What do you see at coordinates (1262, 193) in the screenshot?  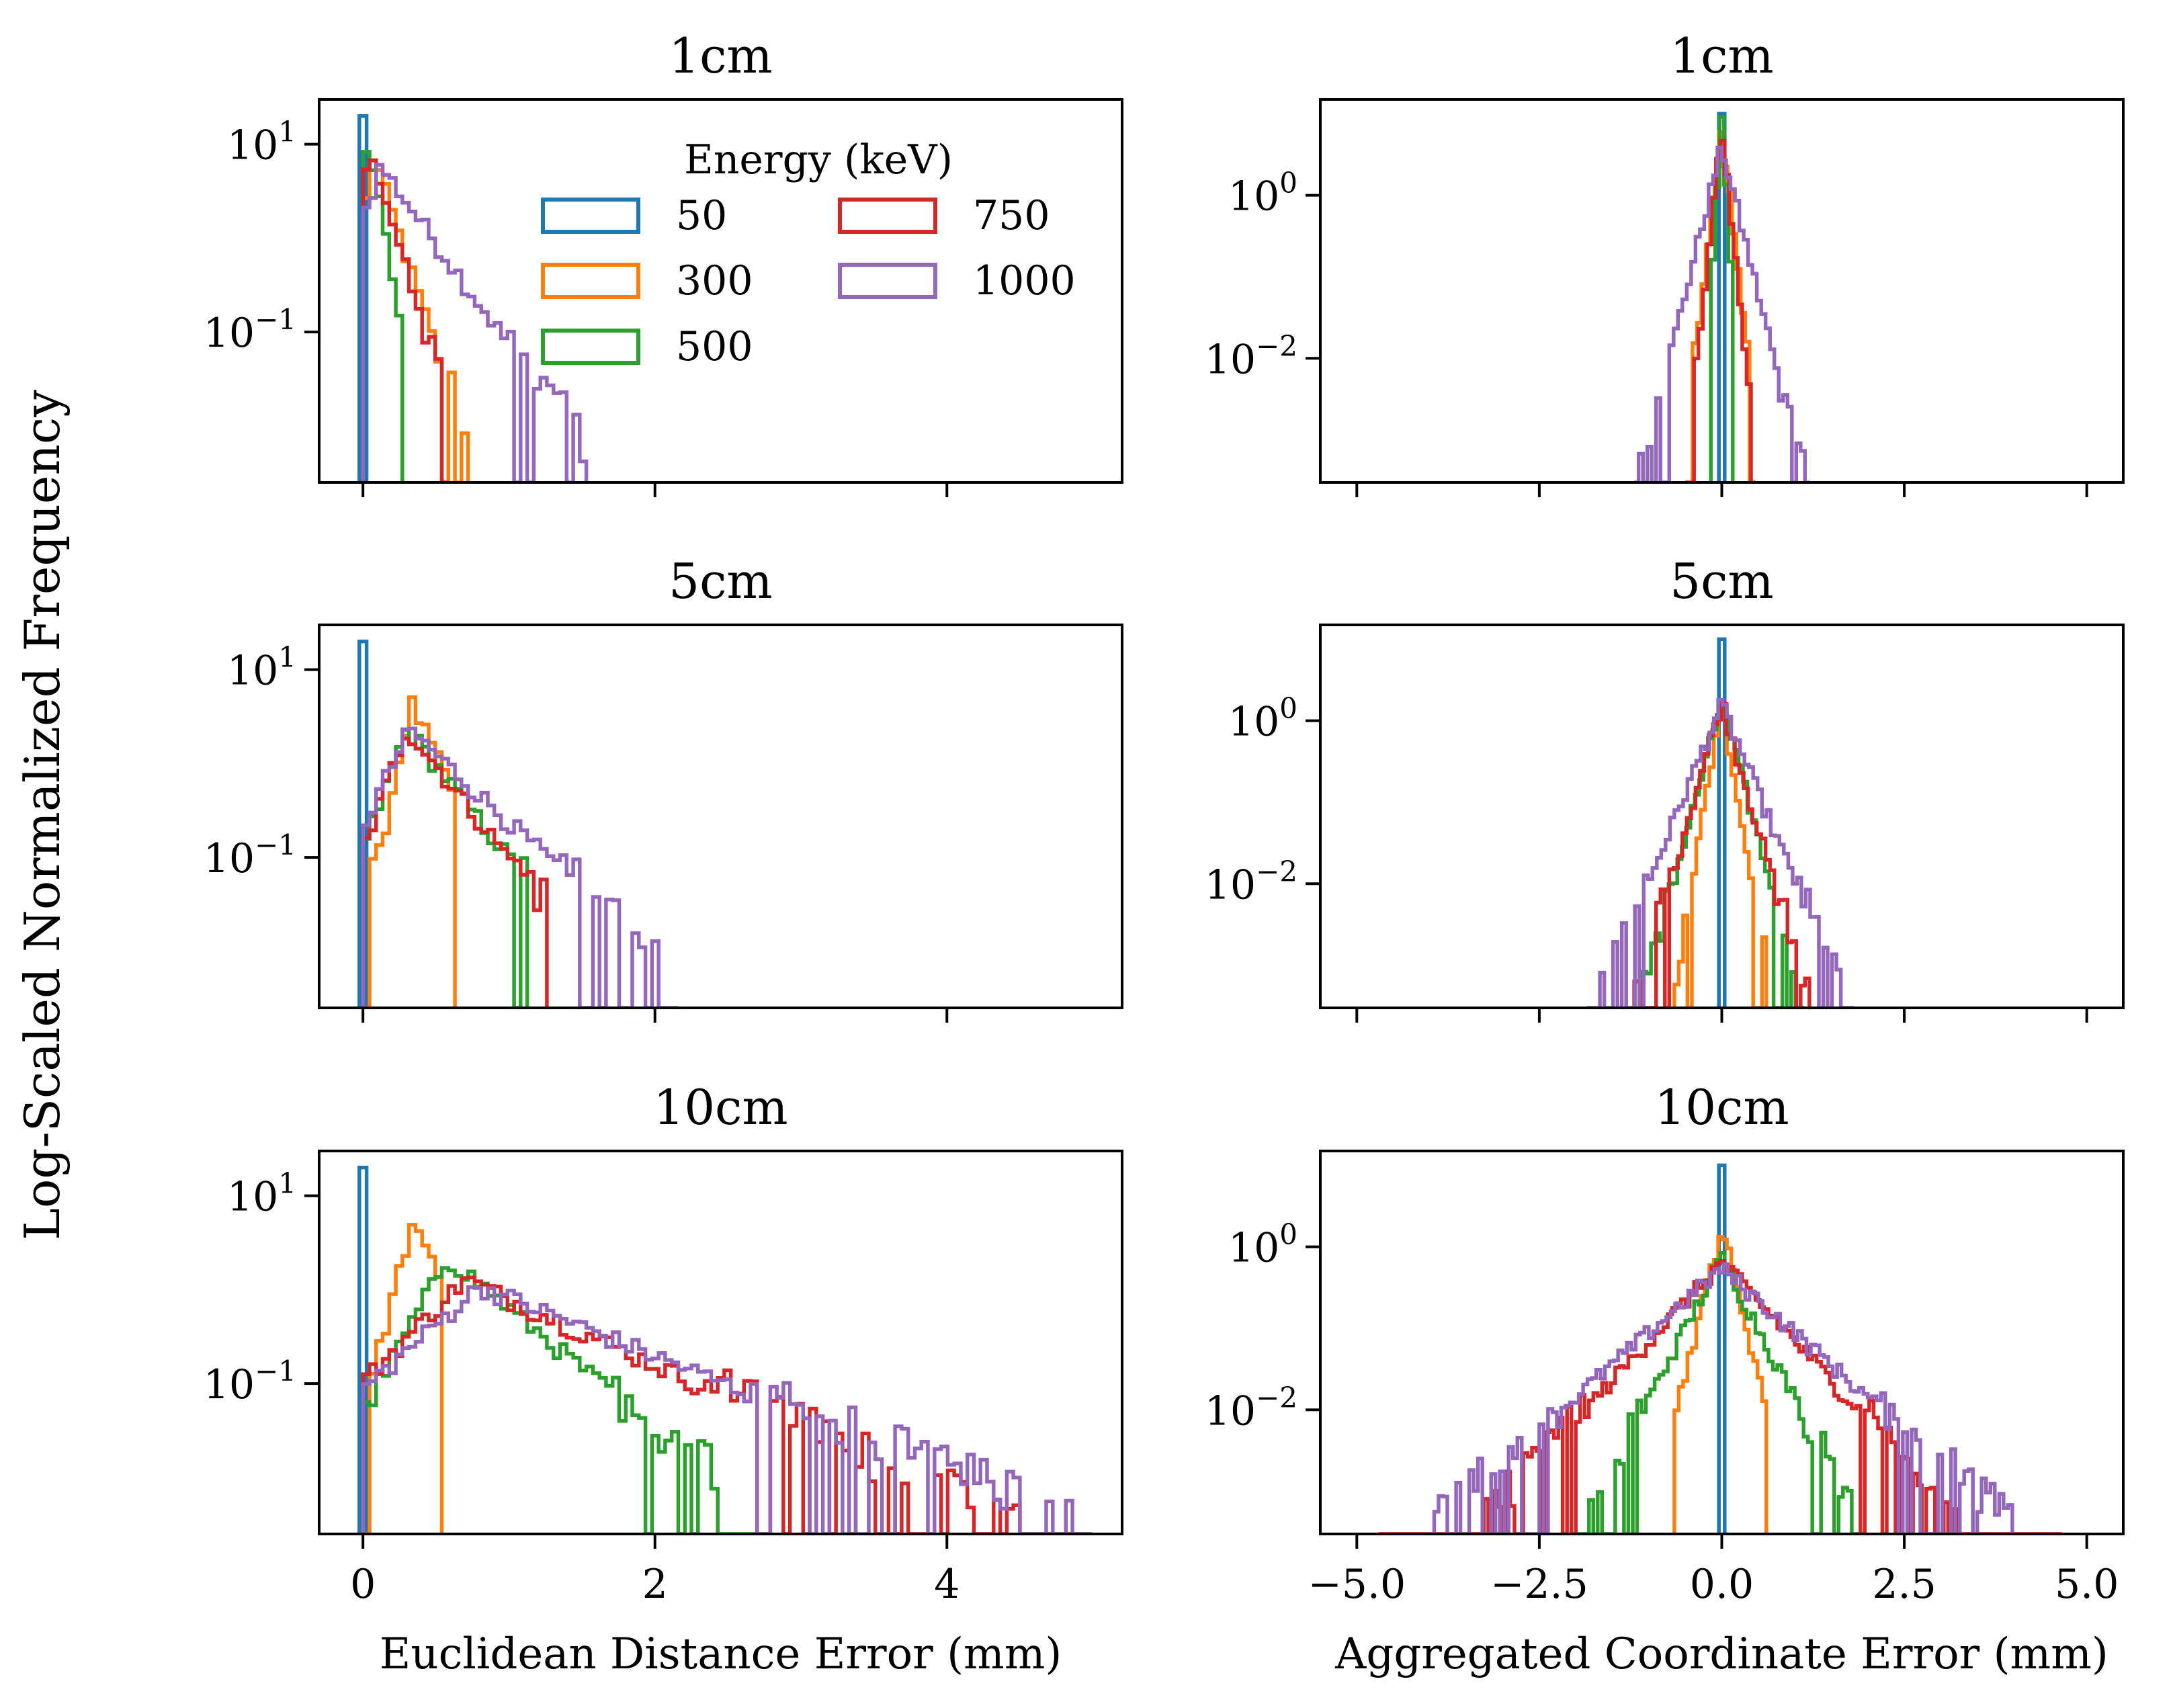 I see `y-tick-label-right-1-0: 10⁰` at bounding box center [1262, 193].